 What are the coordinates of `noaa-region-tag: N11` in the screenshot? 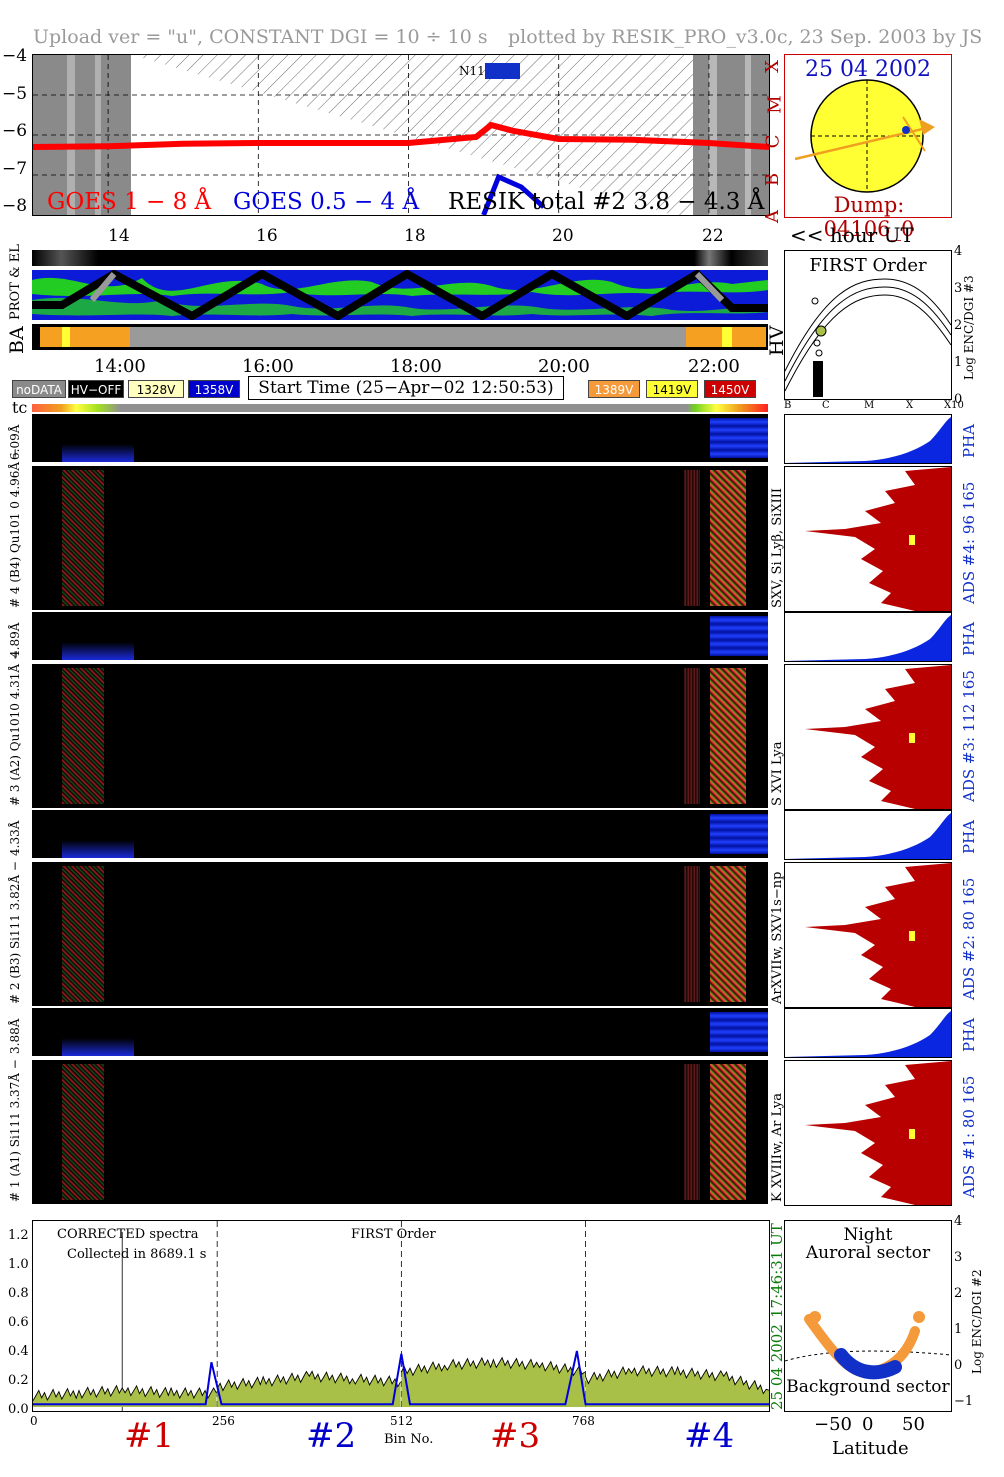 It's located at (472, 71).